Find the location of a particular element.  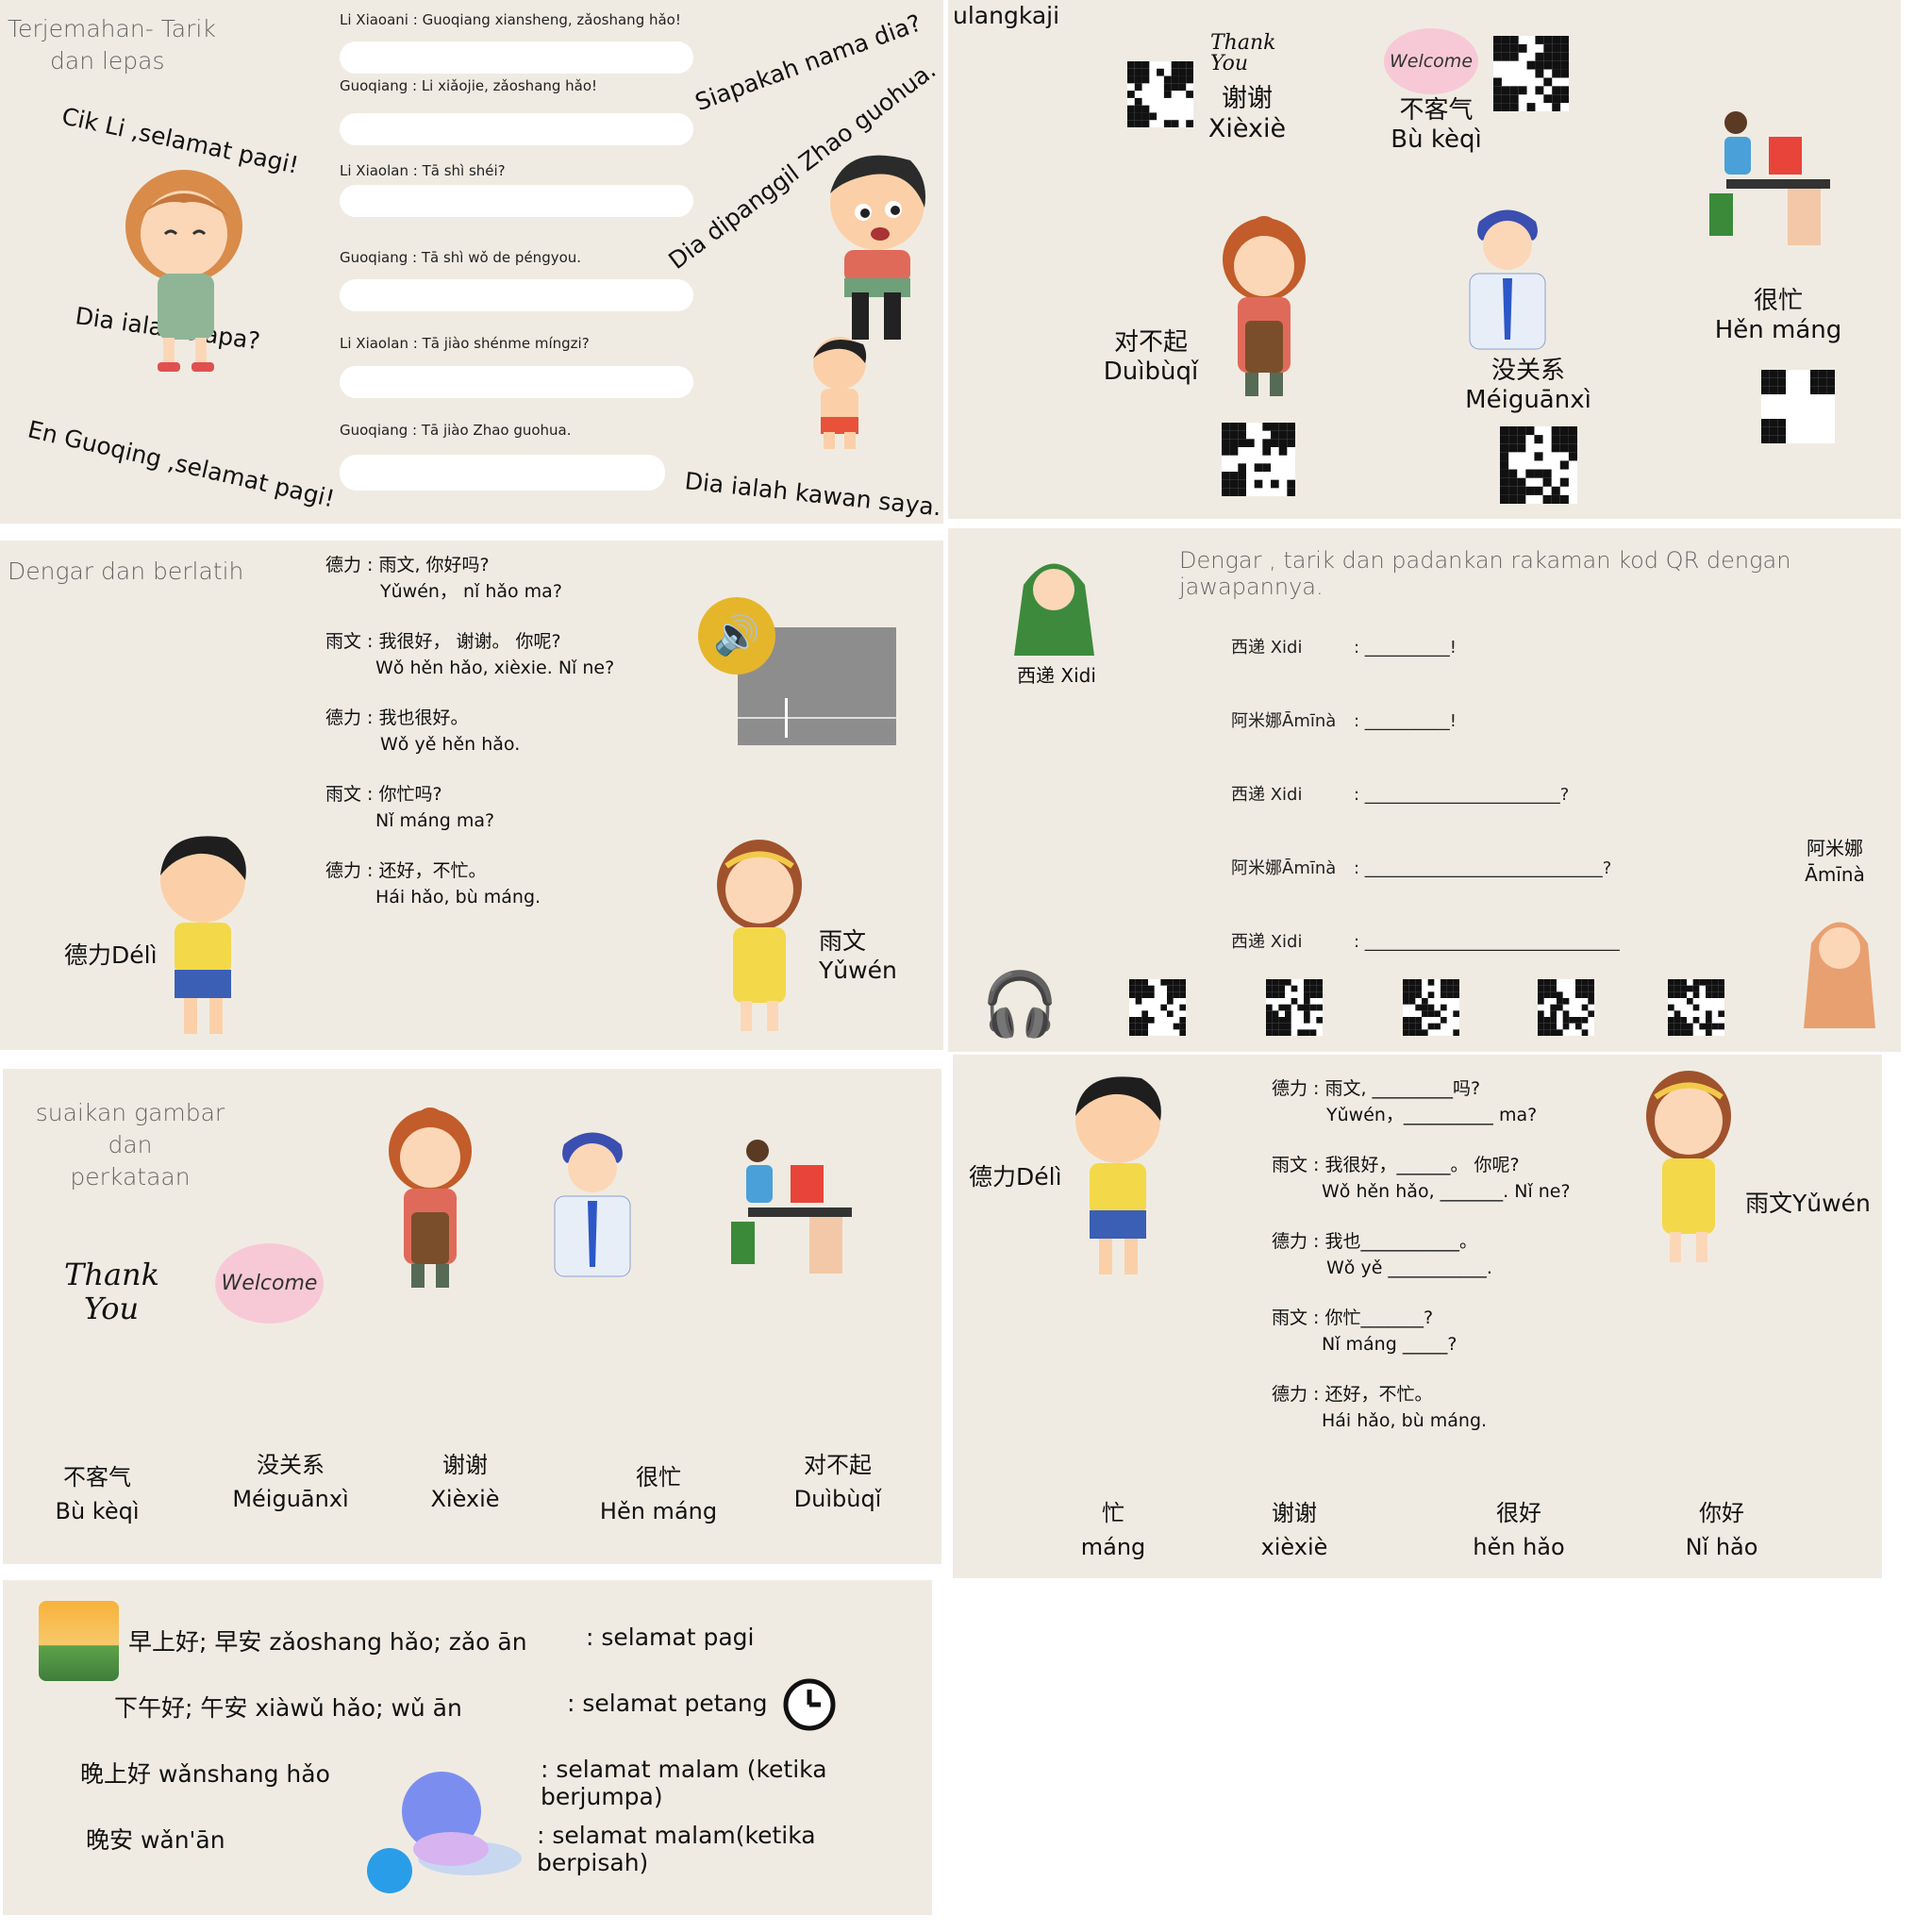

word-pinyin: máng is located at coordinates (1113, 1547).